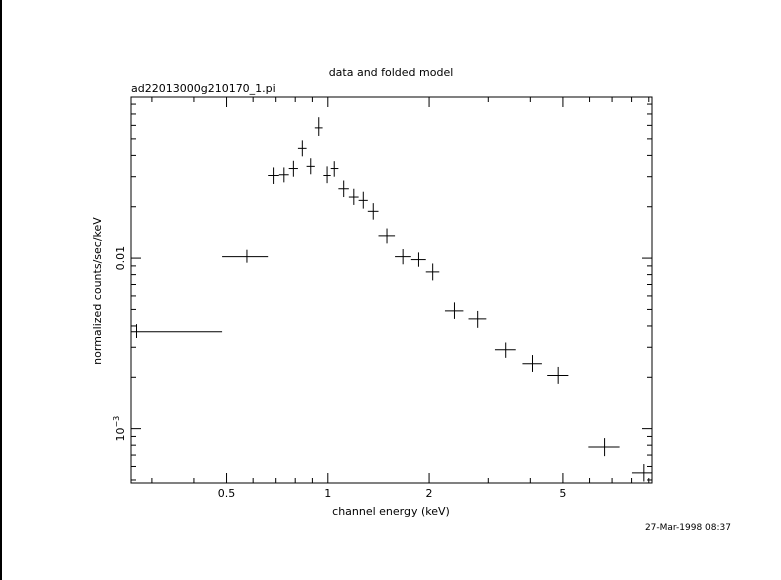 This screenshot has width=781, height=580. Describe the element at coordinates (562, 493) in the screenshot. I see `x-tick-label: 5` at that location.